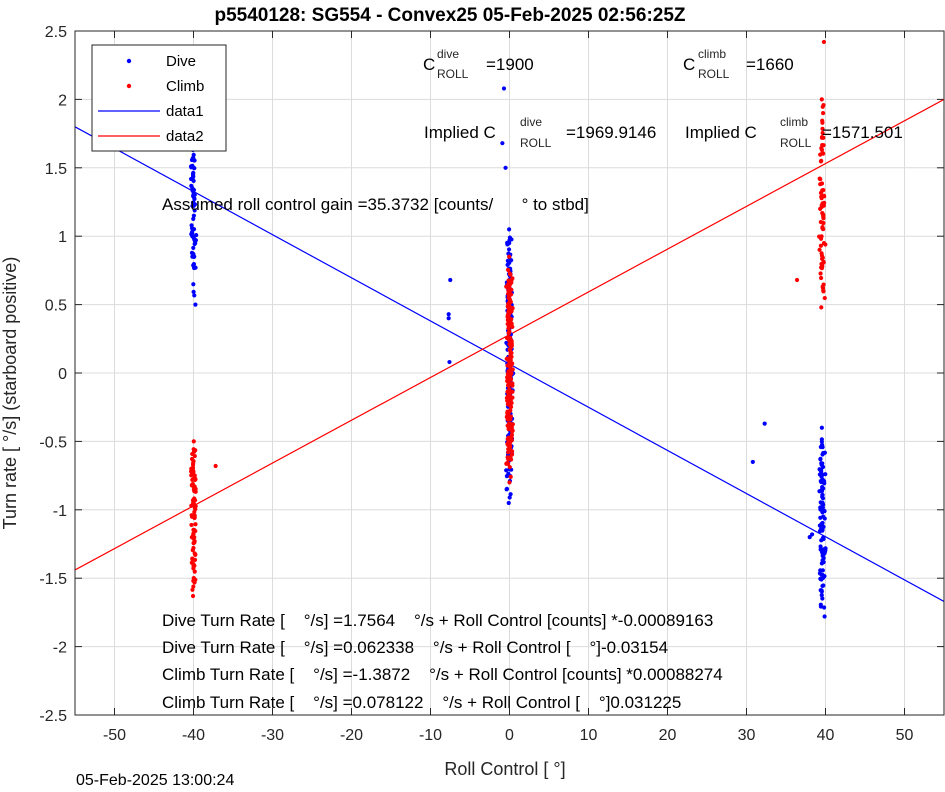  I want to click on y-tick-label: -2, so click(60, 648).